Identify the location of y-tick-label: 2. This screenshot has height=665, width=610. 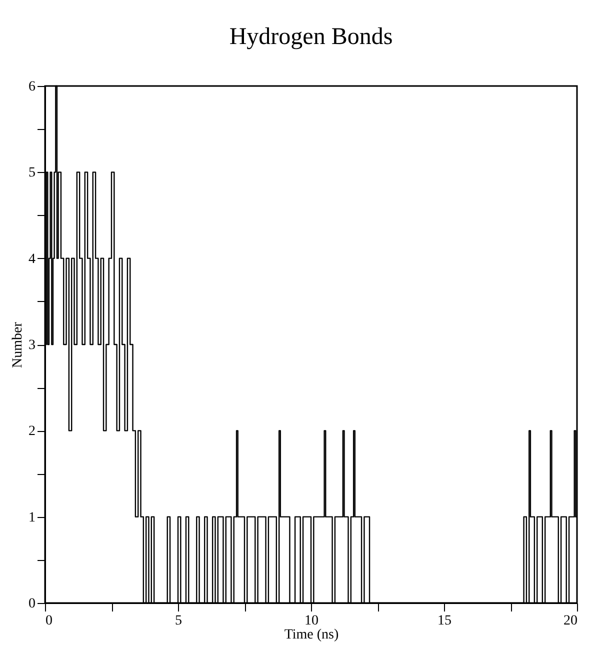
(32, 432).